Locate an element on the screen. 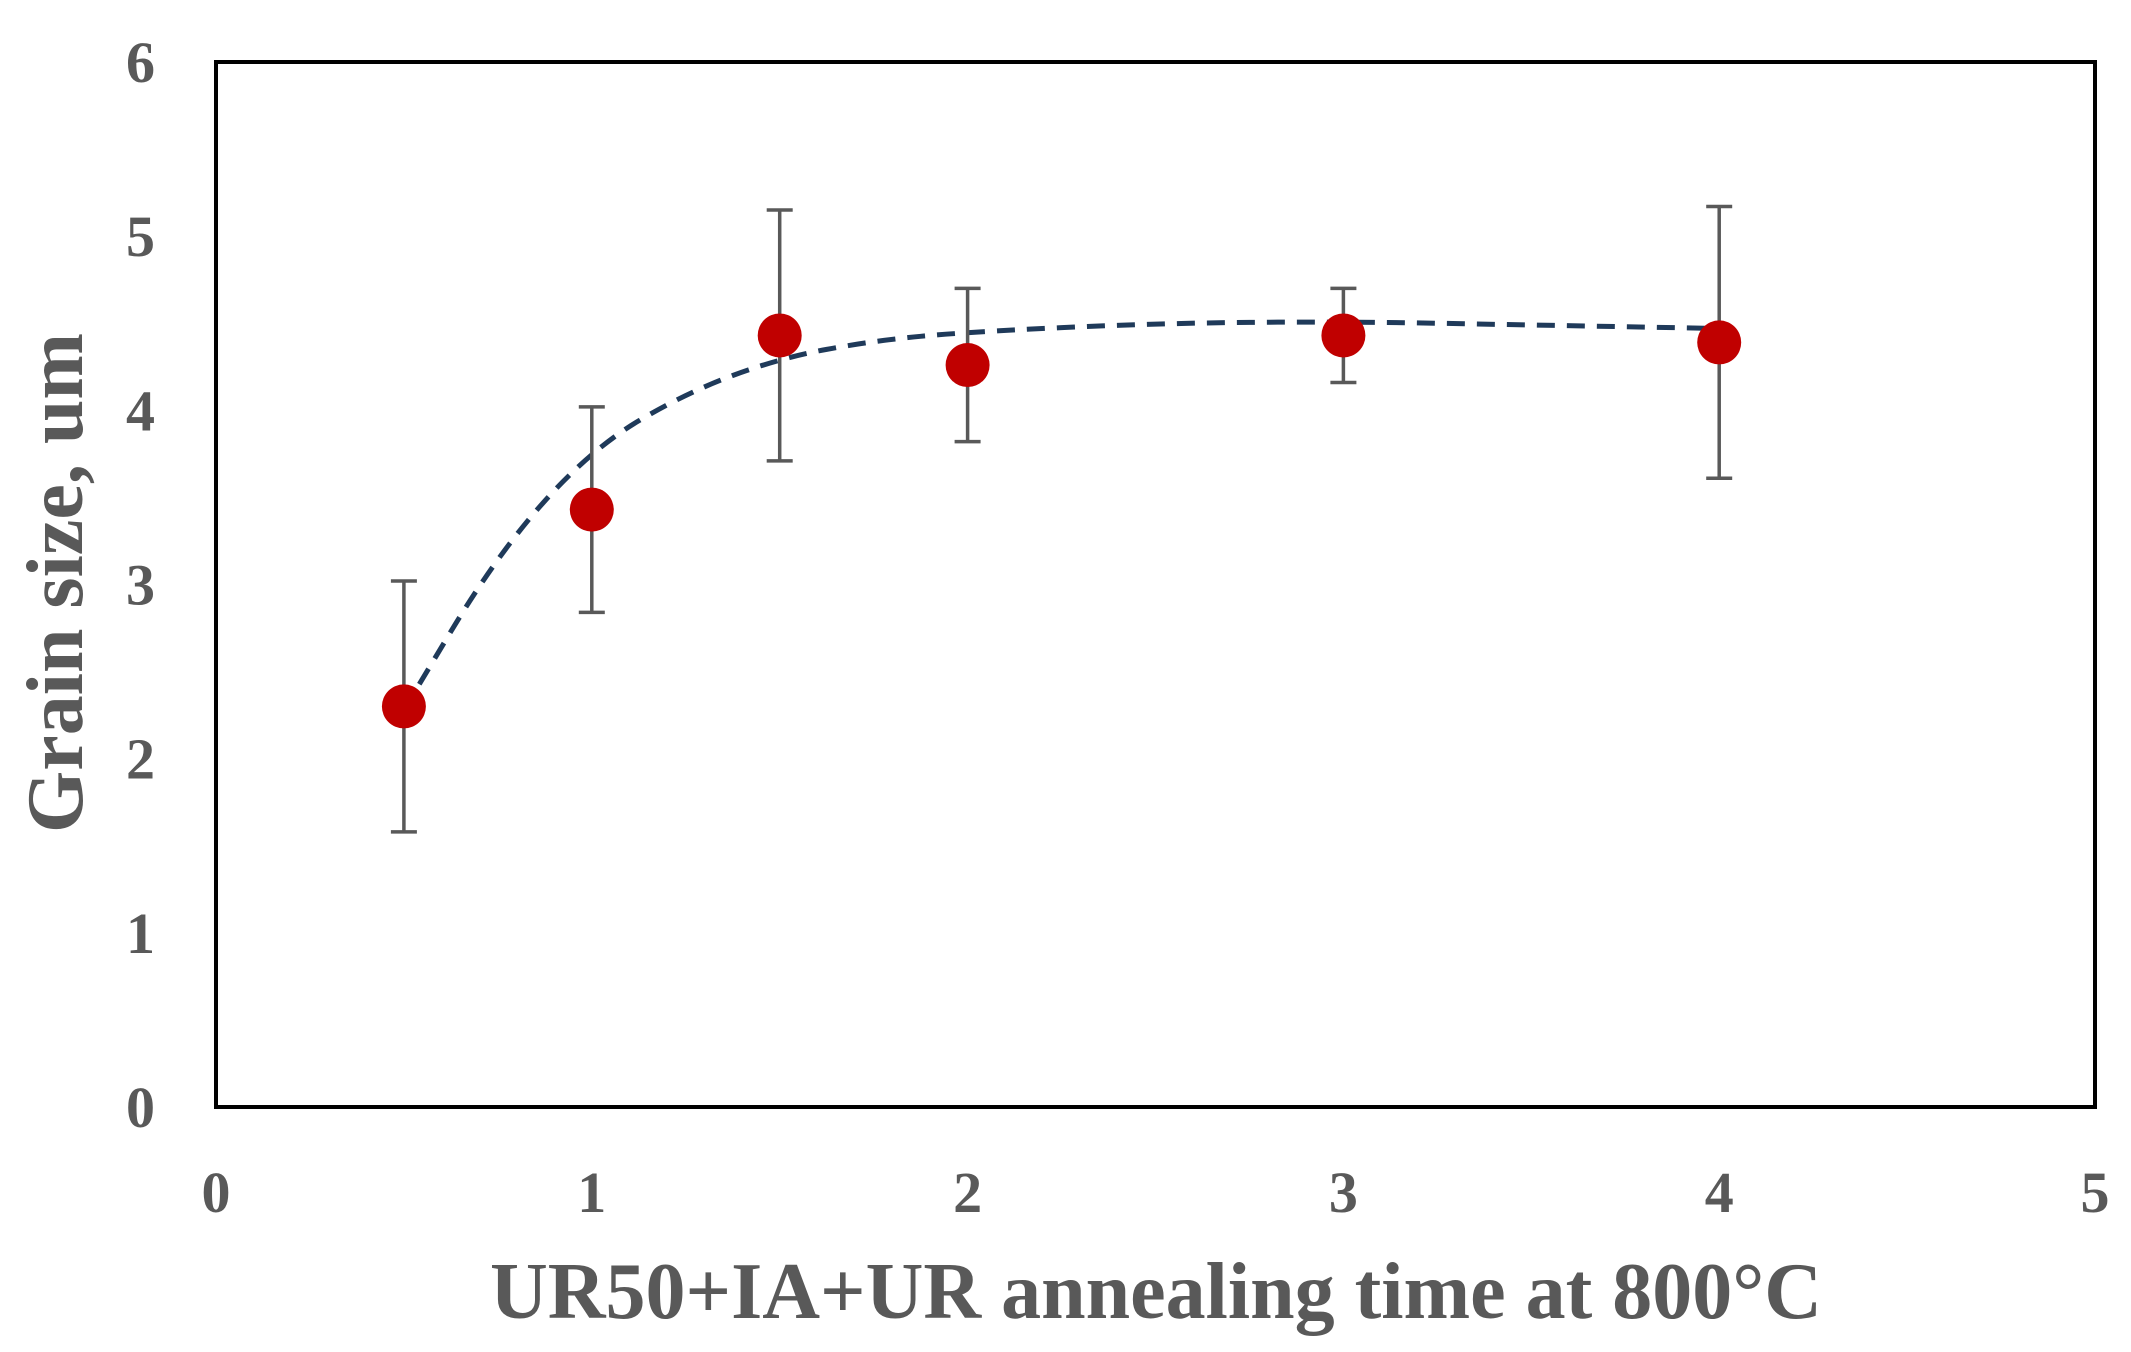 This screenshot has width=2131, height=1352. x-tick-label: 3 is located at coordinates (1343, 1192).